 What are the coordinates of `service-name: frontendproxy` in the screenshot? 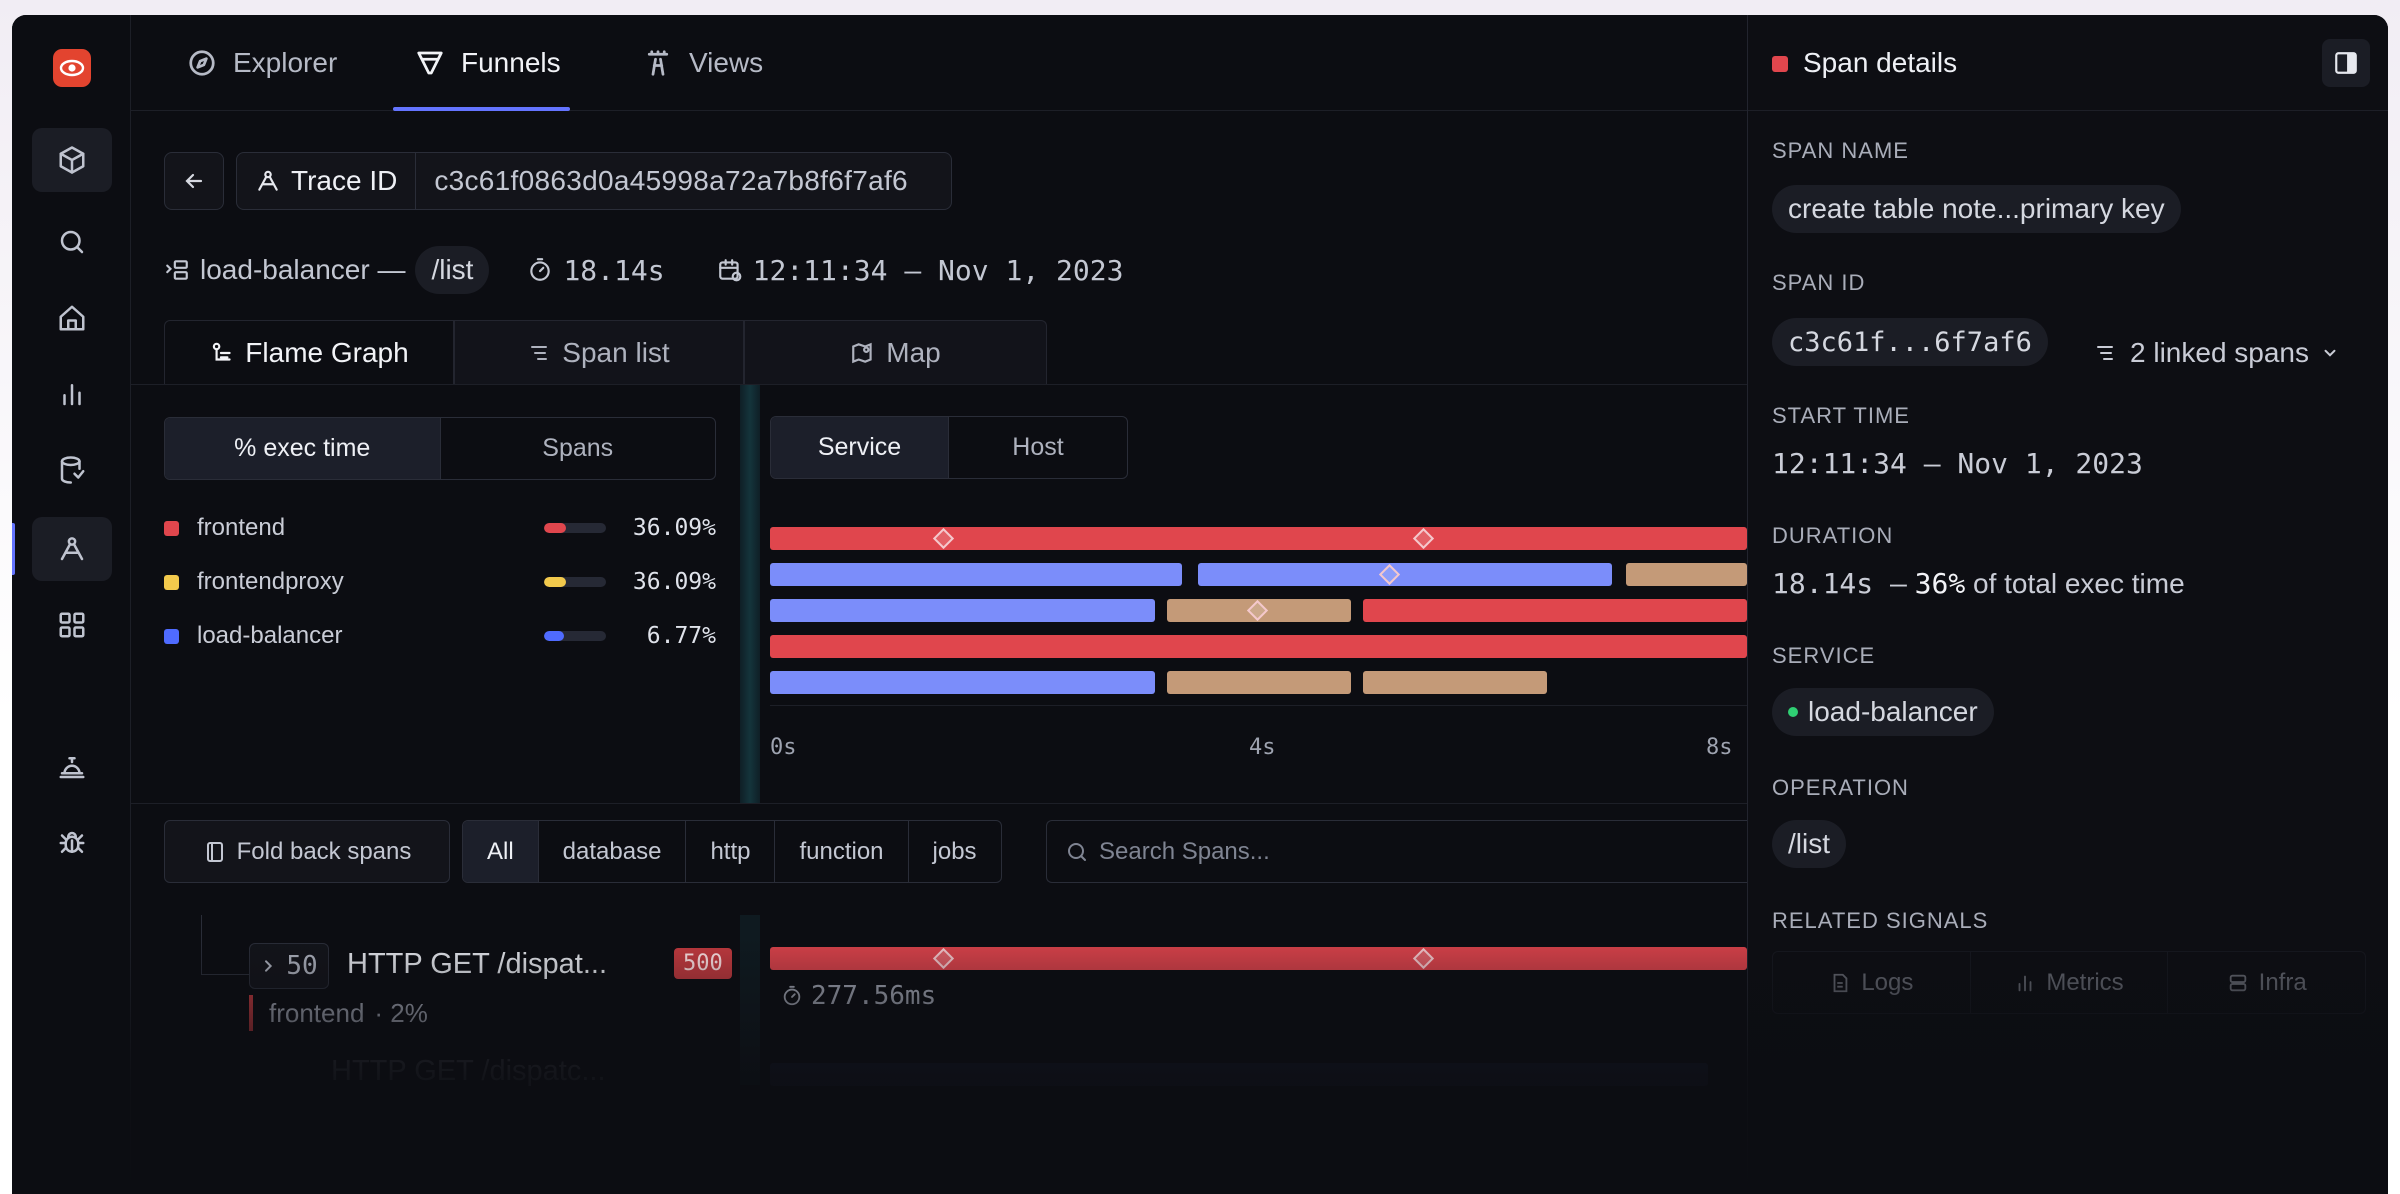 It's located at (270, 581).